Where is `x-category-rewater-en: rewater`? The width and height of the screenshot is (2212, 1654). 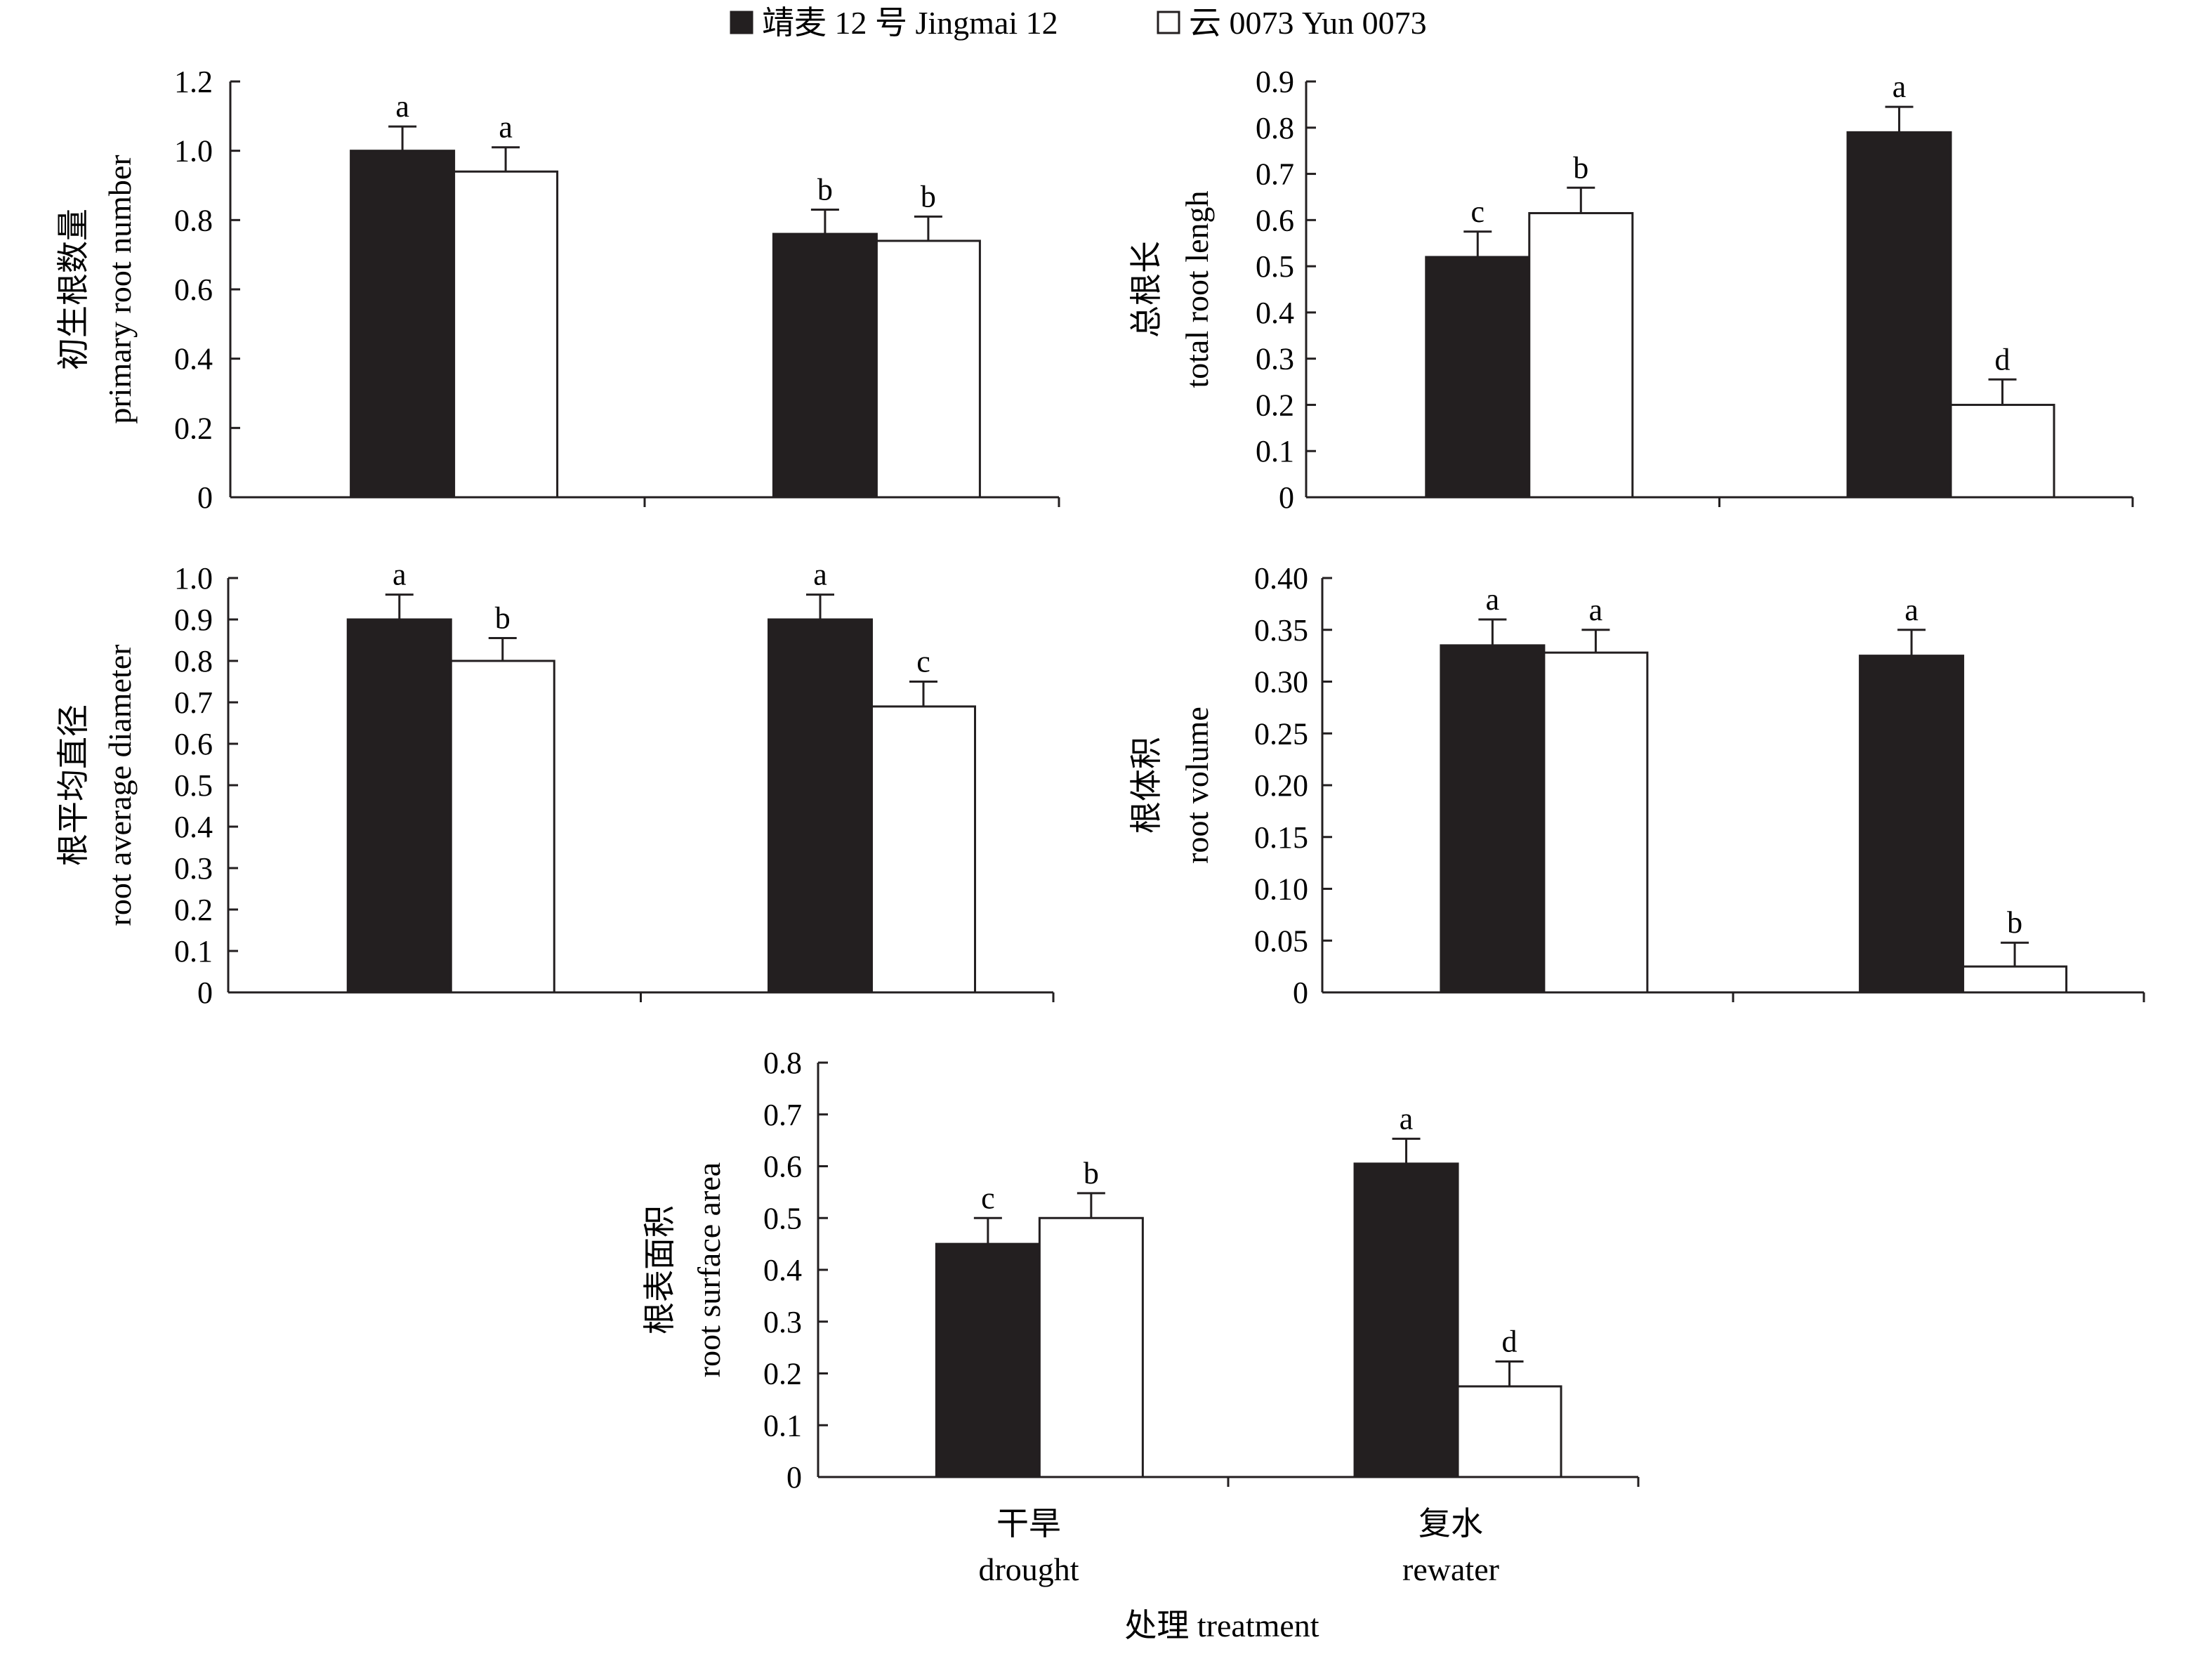 x-category-rewater-en: rewater is located at coordinates (1450, 1569).